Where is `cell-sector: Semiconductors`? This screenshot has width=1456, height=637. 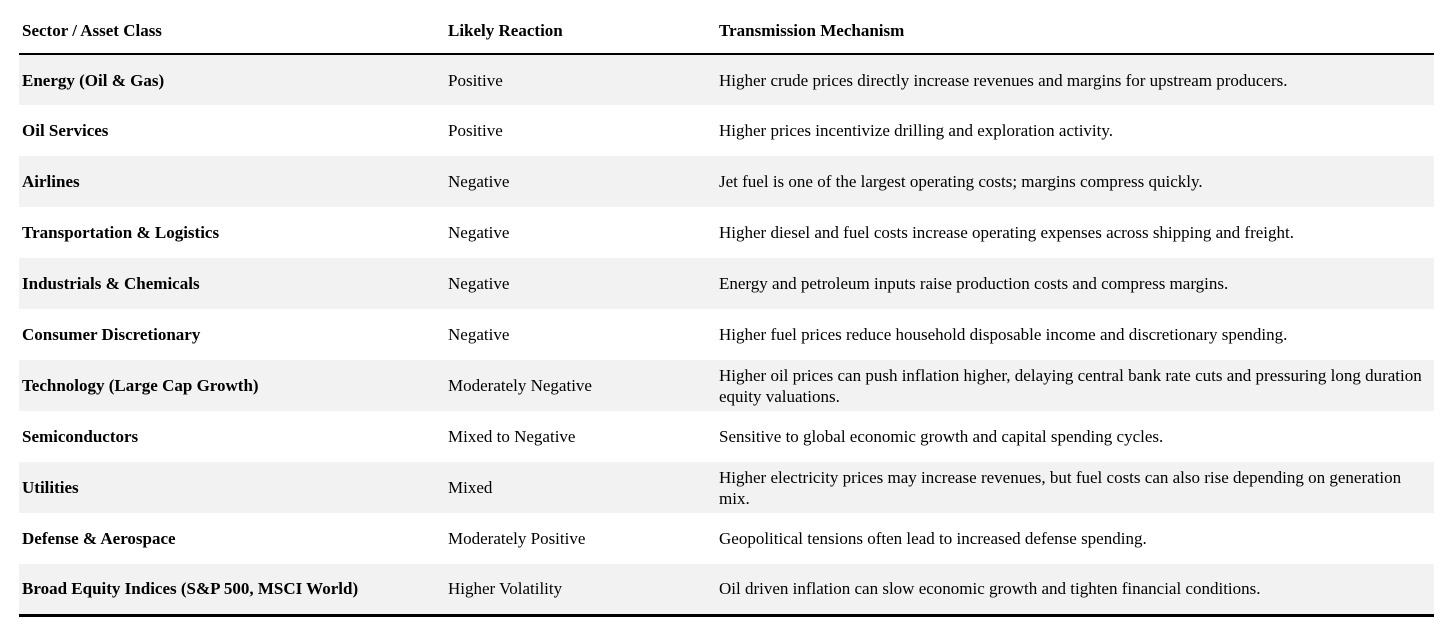 cell-sector: Semiconductors is located at coordinates (80, 436).